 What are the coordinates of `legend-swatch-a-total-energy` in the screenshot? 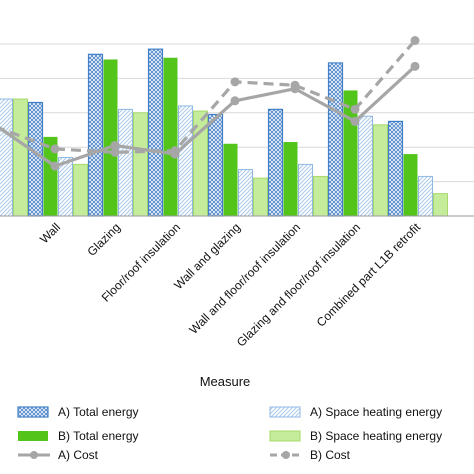 It's located at (33, 412).